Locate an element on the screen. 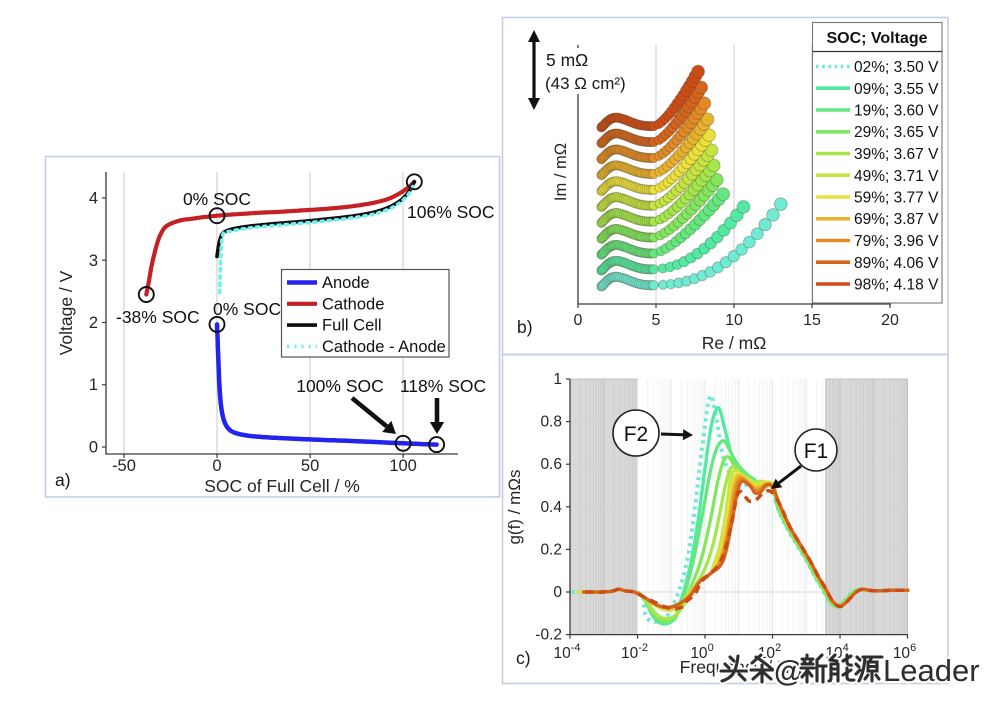 The height and width of the screenshot is (707, 985). svg-text: 4 is located at coordinates (93, 199).